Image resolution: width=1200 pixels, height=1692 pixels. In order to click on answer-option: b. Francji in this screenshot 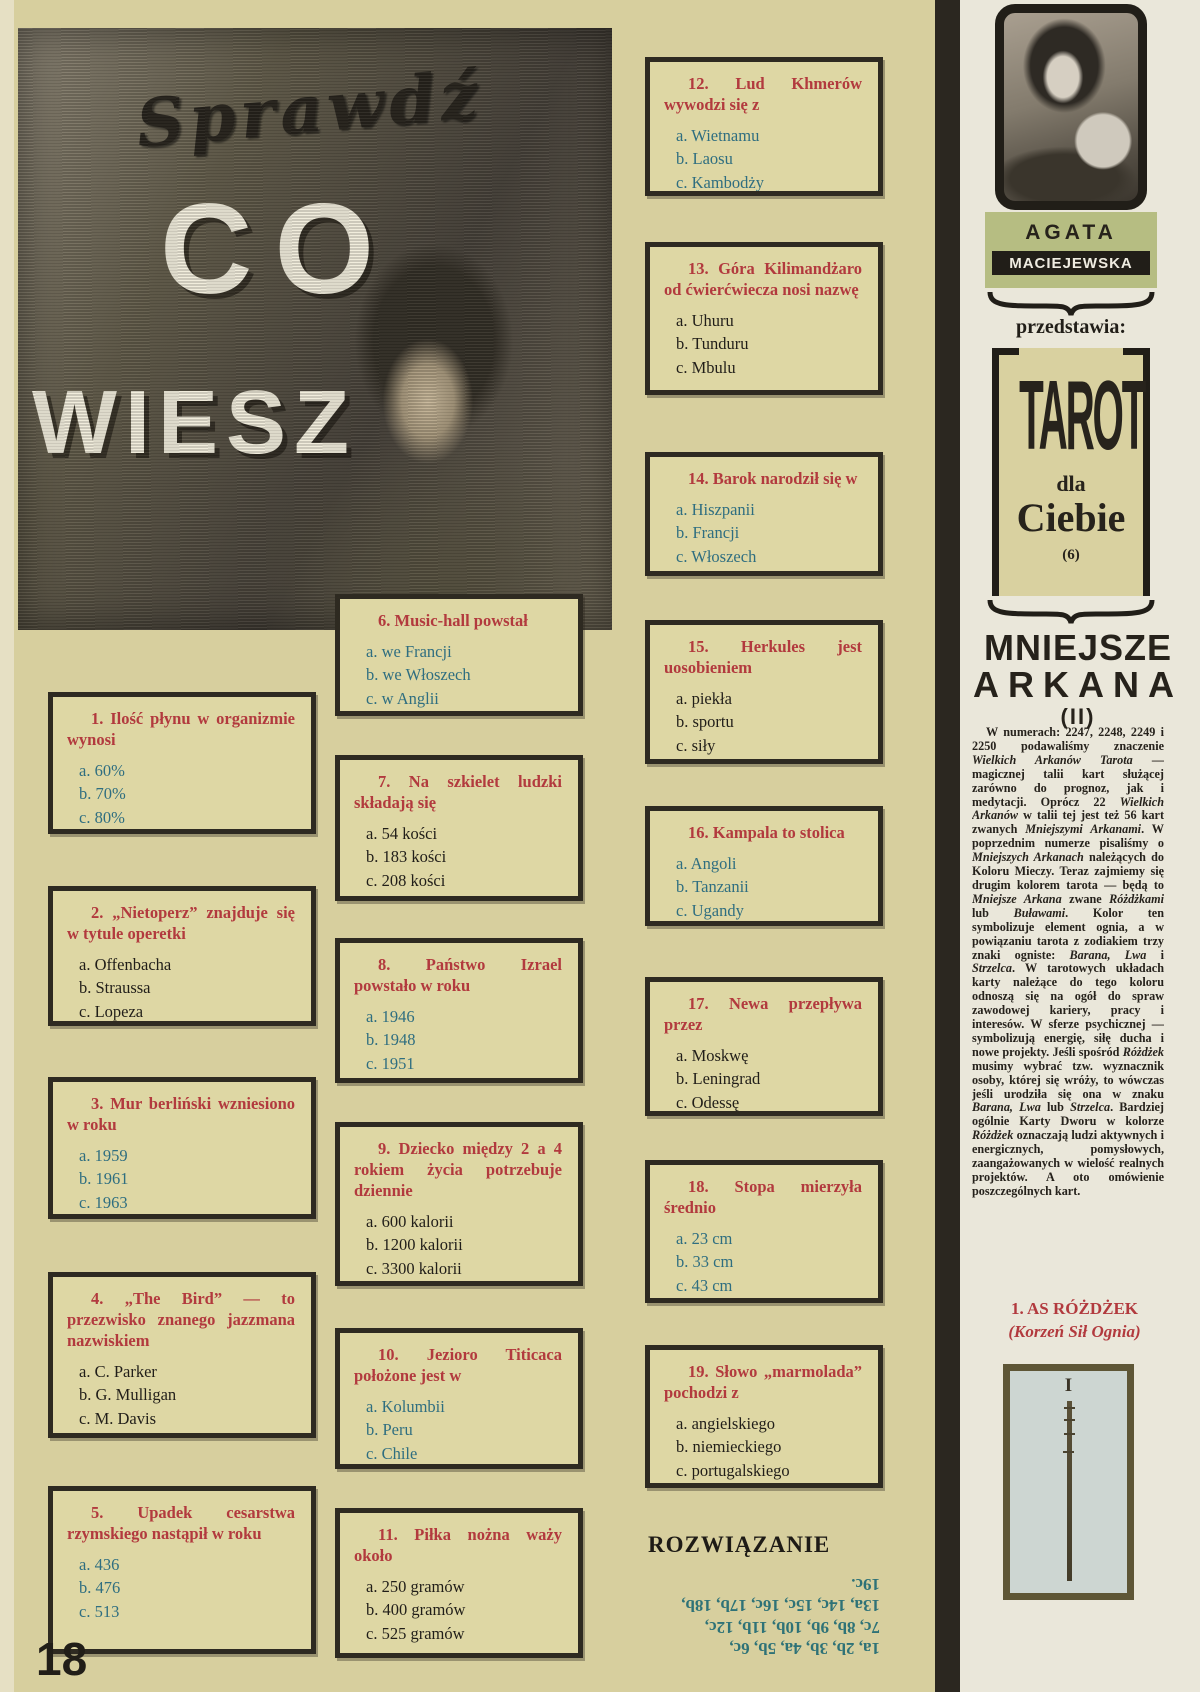, I will do `click(708, 533)`.